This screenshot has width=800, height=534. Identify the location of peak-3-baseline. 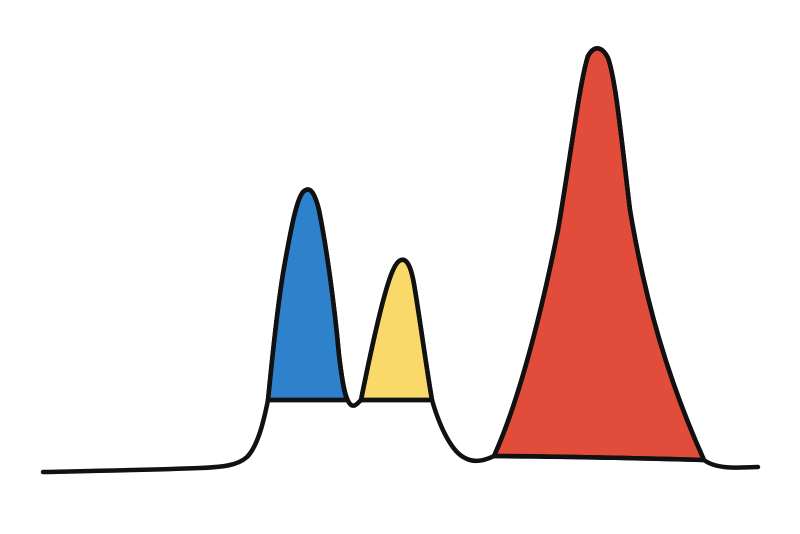
(599, 458).